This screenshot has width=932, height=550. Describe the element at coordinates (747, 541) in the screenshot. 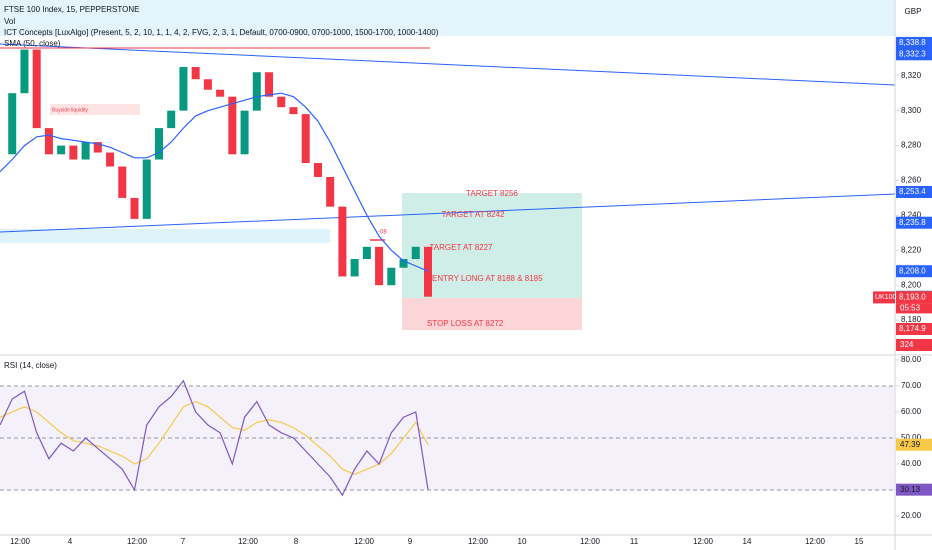

I see `x-tick-label: 14` at that location.